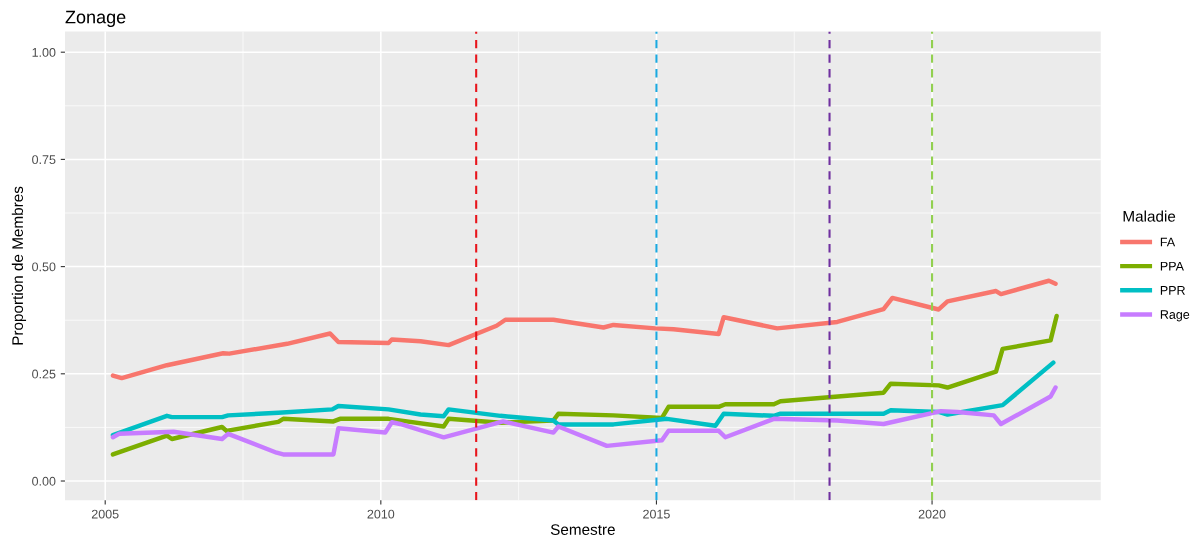  I want to click on y-tick-label: 0.25, so click(44, 374).